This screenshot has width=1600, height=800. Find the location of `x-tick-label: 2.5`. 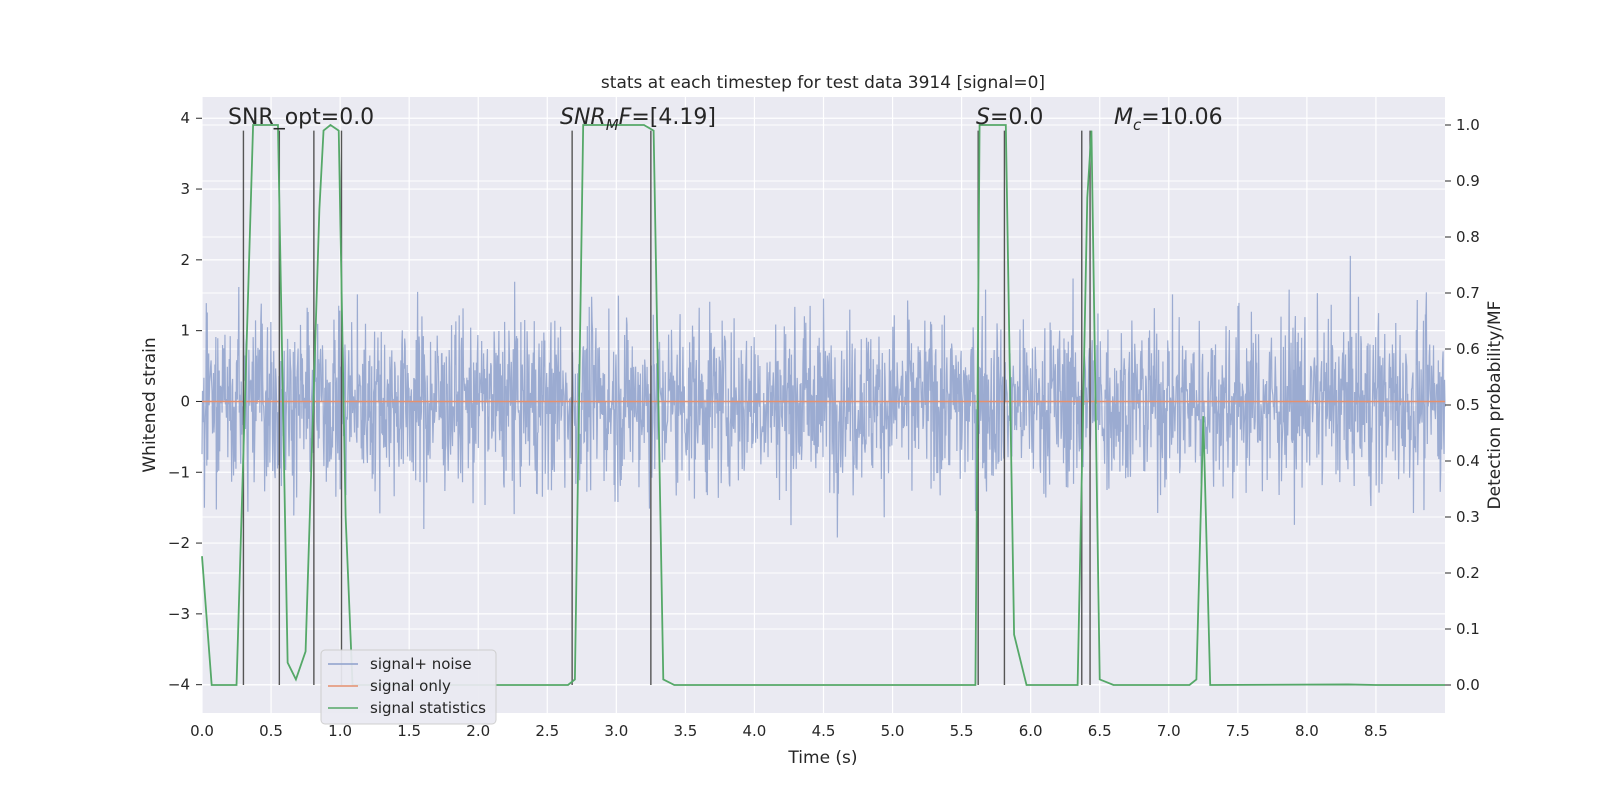

x-tick-label: 2.5 is located at coordinates (547, 731).